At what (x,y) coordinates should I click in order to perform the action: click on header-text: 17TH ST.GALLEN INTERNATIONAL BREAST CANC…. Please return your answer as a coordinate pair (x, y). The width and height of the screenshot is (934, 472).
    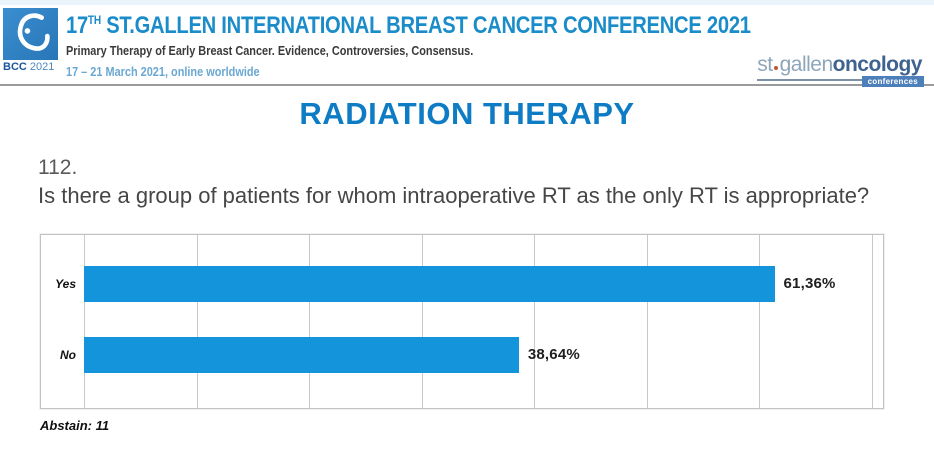
    Looking at the image, I should click on (473, 46).